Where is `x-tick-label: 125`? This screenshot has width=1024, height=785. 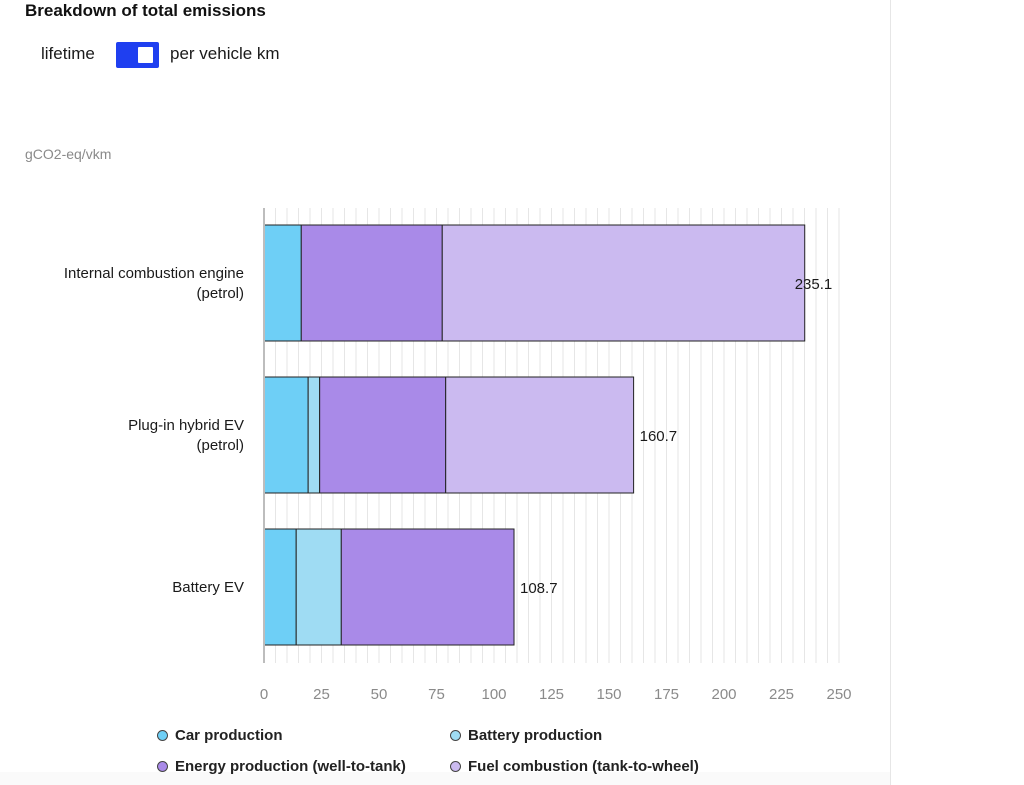 x-tick-label: 125 is located at coordinates (551, 694).